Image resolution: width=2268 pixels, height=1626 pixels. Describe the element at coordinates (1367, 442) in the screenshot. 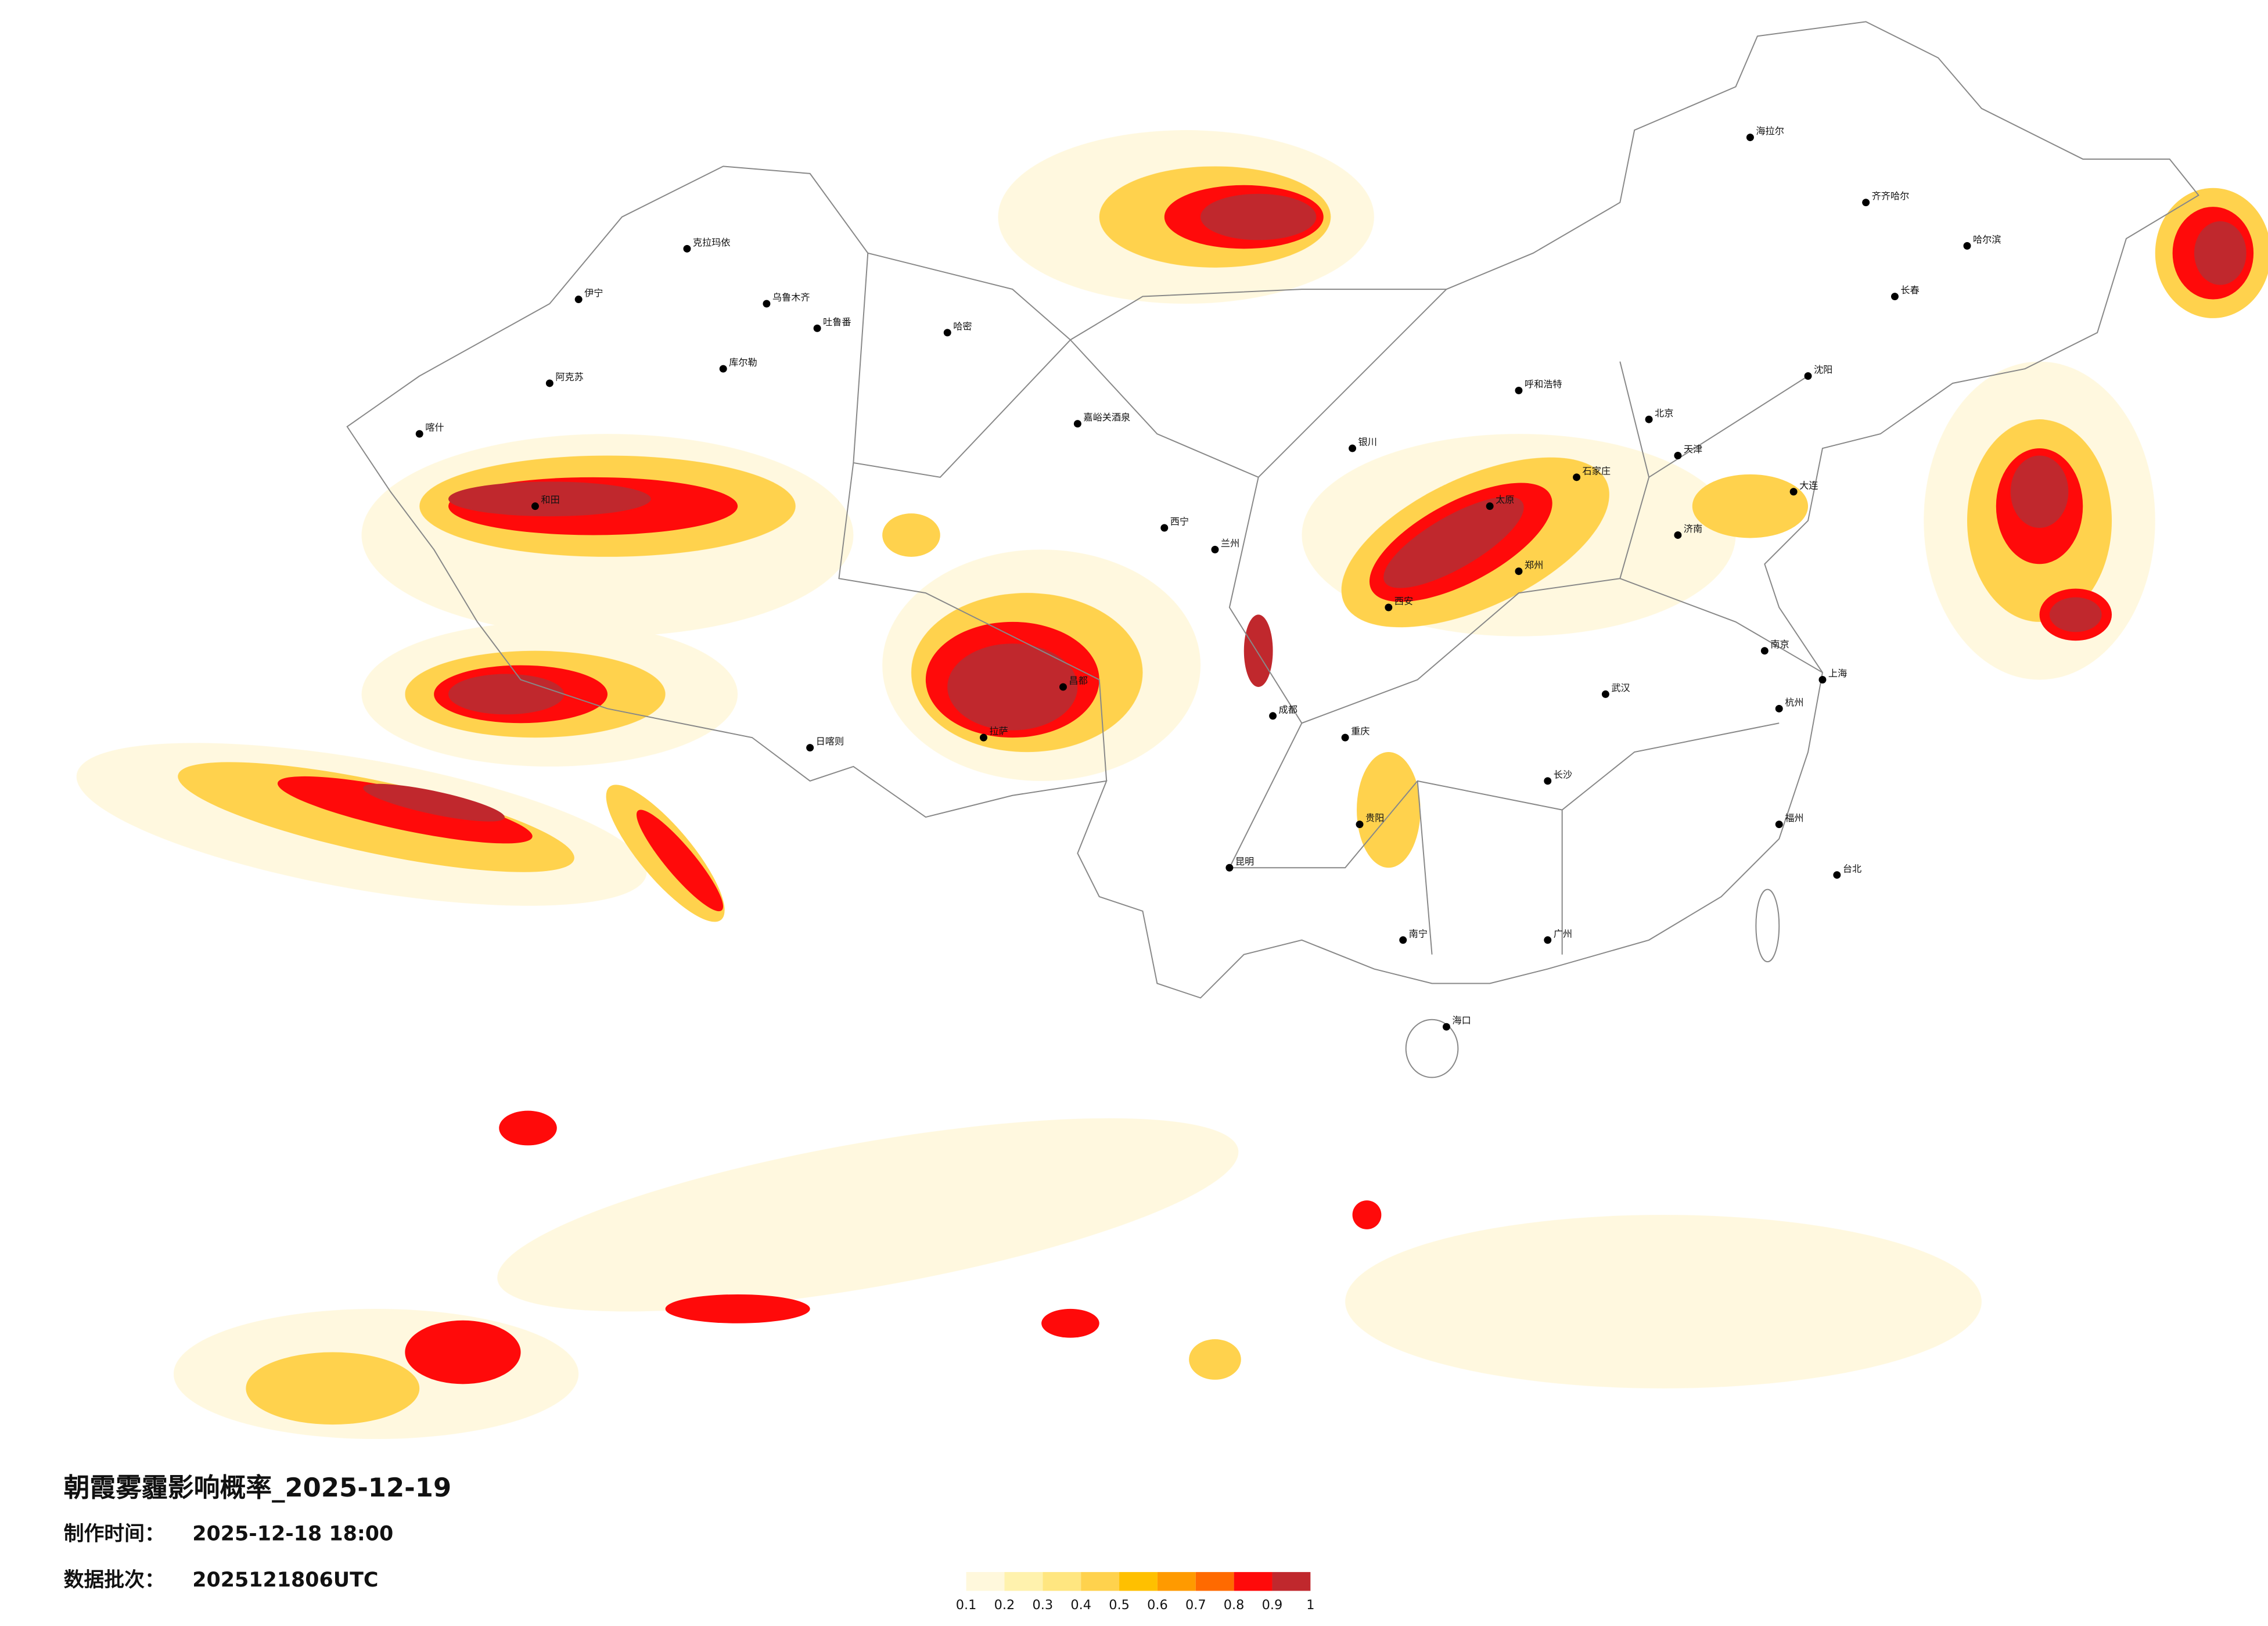

I see `city-label: 银川` at that location.